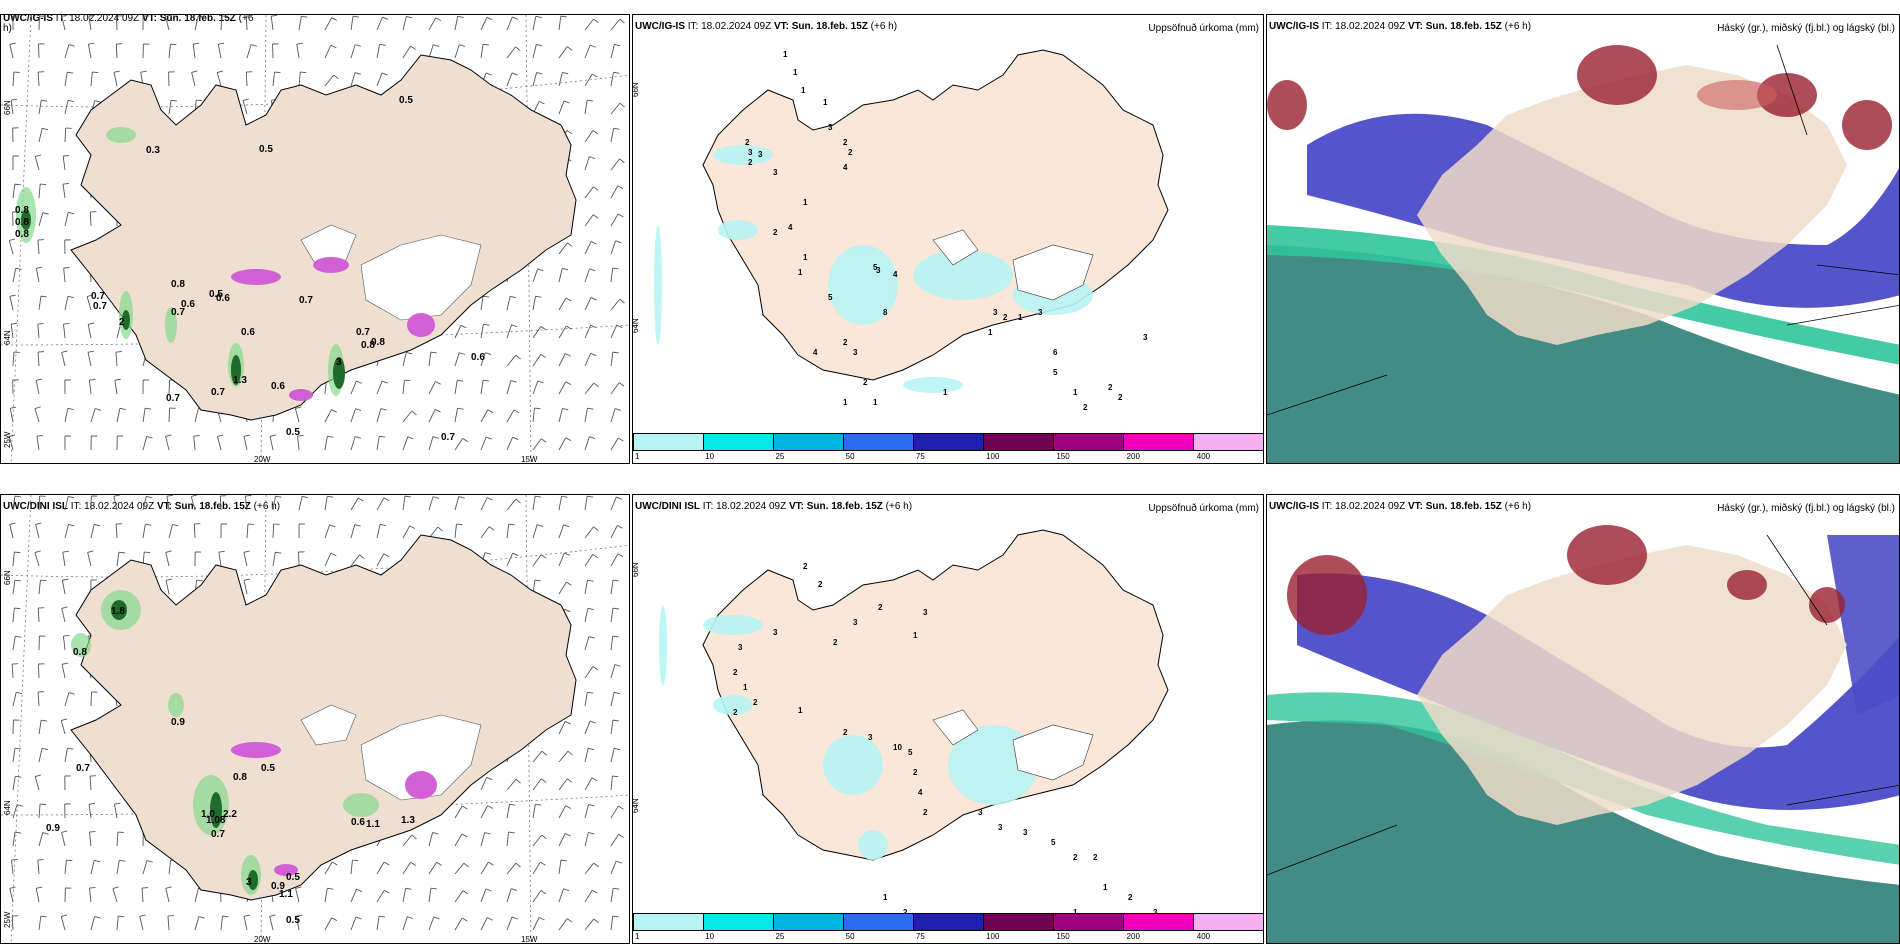  What do you see at coordinates (660, 26) in the screenshot?
I see `model-name: UWC/IG-IS` at bounding box center [660, 26].